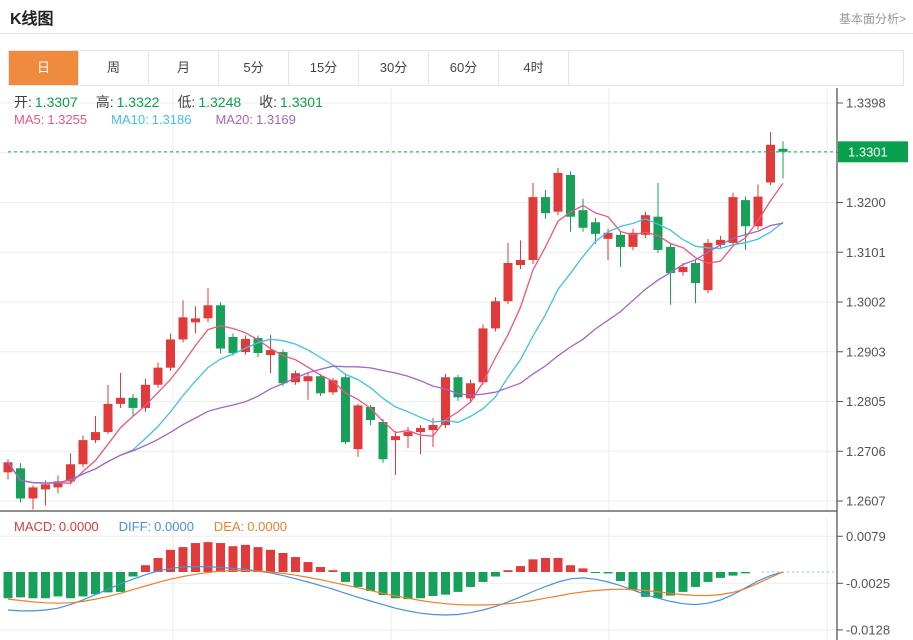  What do you see at coordinates (114, 68) in the screenshot?
I see `tab-week: 周` at bounding box center [114, 68].